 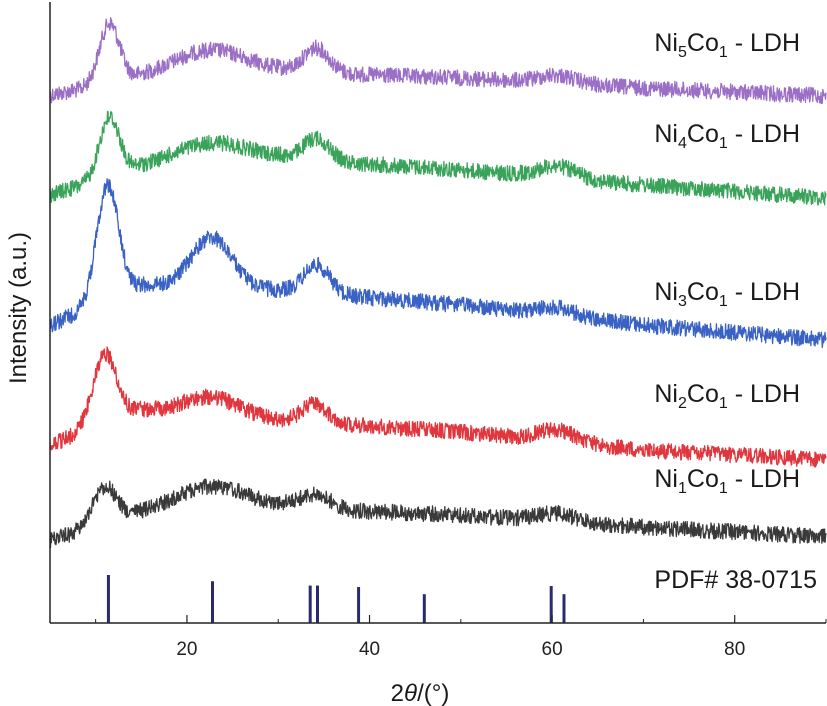 What do you see at coordinates (727, 396) in the screenshot?
I see `series-label-4: Ni2Co1 - LDH` at bounding box center [727, 396].